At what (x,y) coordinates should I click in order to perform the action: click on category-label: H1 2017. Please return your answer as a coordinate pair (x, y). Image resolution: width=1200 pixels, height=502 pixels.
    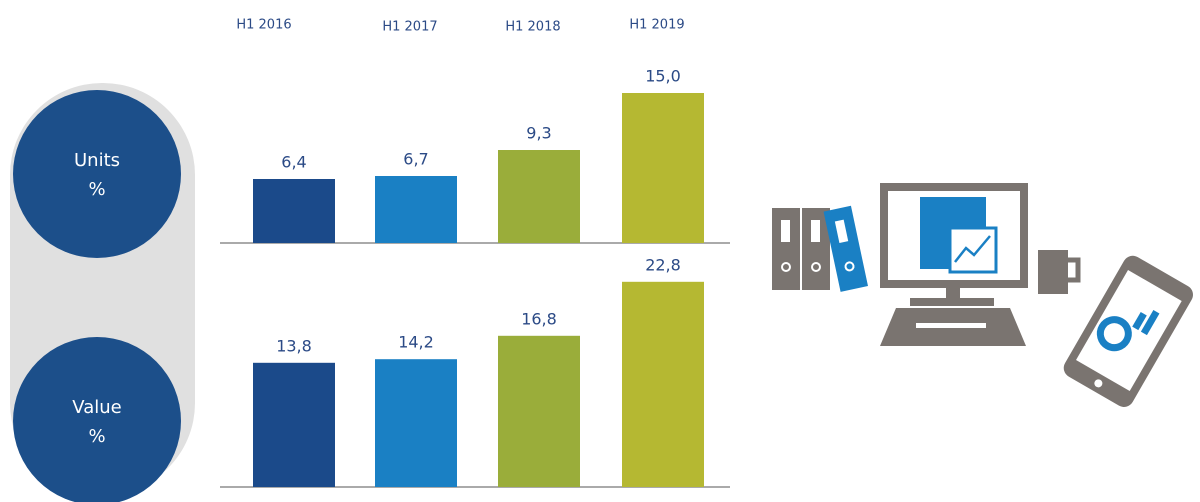
    Looking at the image, I should click on (409, 27).